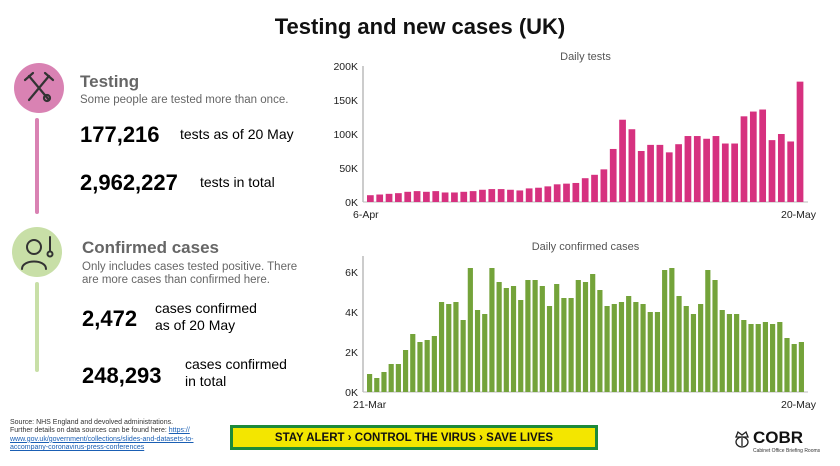  I want to click on testing-icon-circle, so click(39, 88).